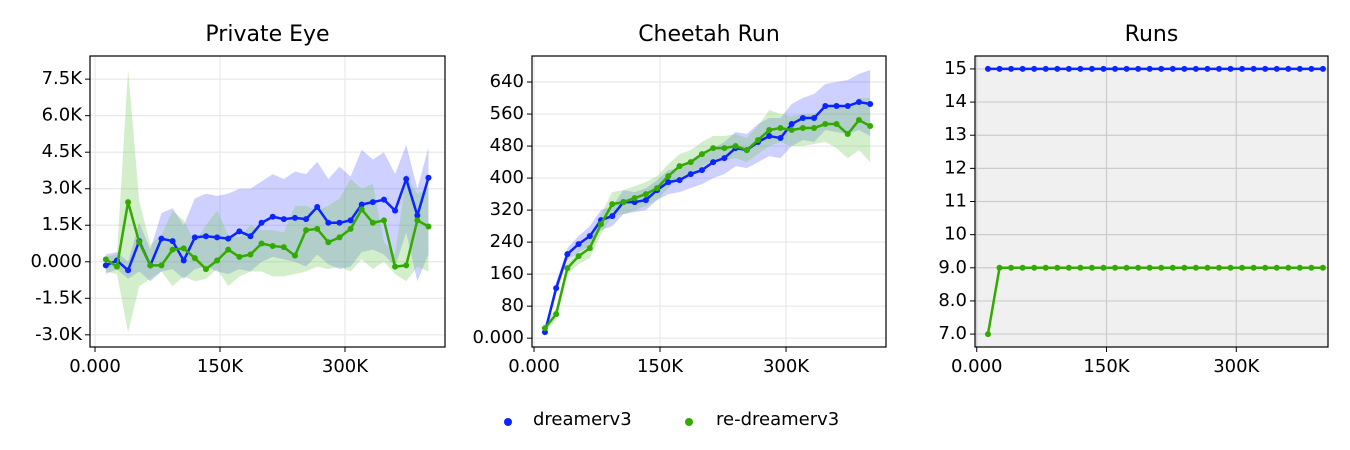 The height and width of the screenshot is (450, 1350). Describe the element at coordinates (507, 273) in the screenshot. I see `y-tick-label: 160` at that location.